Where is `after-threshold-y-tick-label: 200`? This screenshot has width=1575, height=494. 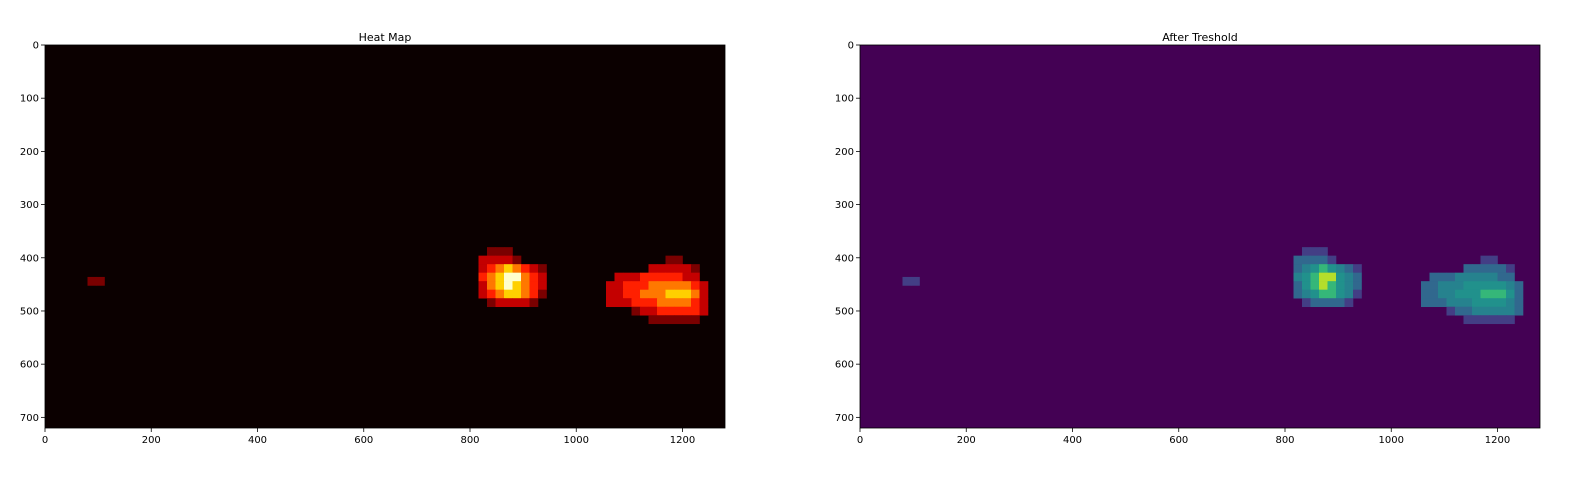 after-threshold-y-tick-label: 200 is located at coordinates (844, 152).